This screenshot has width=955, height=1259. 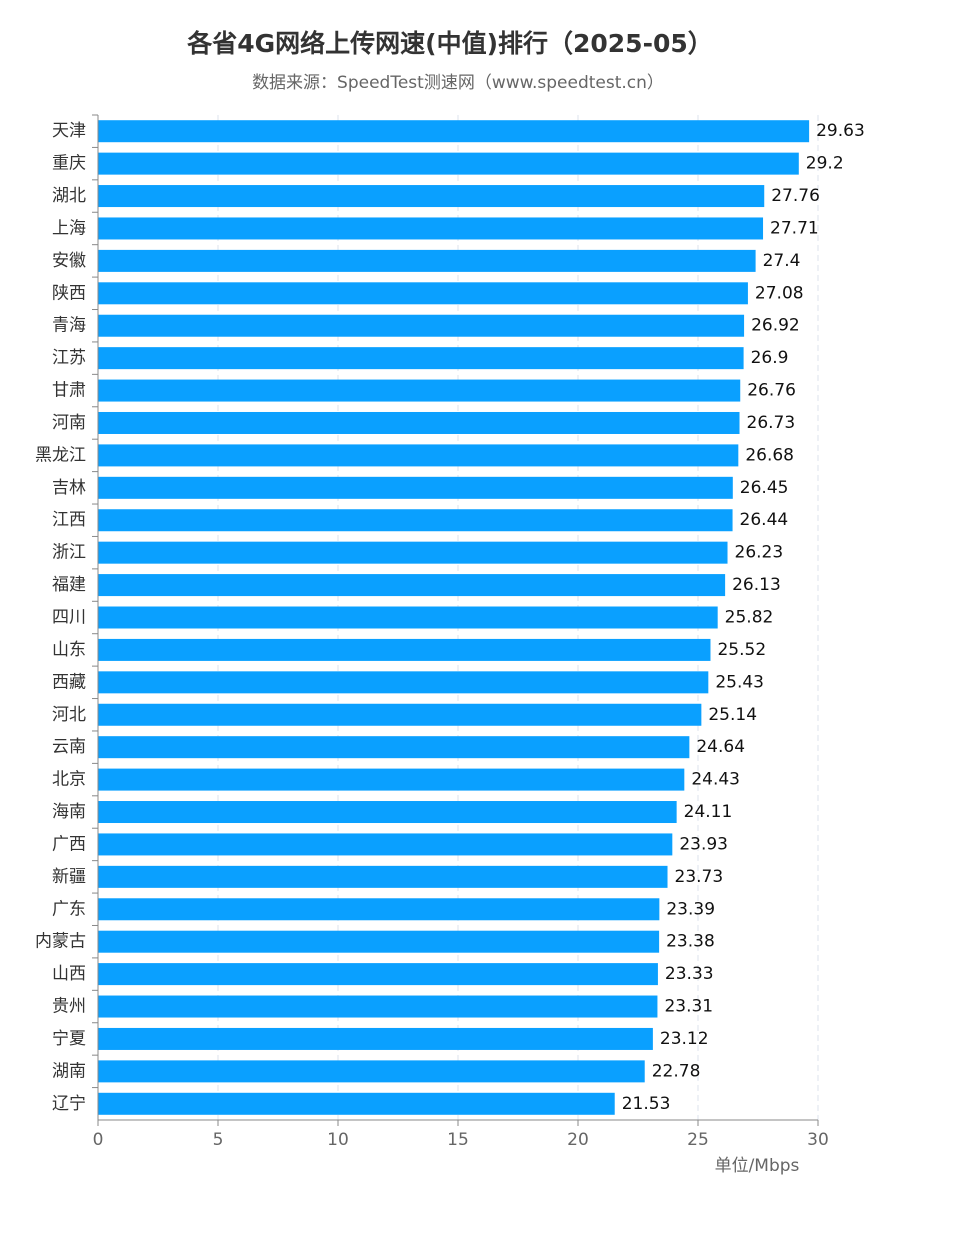 What do you see at coordinates (69, 812) in the screenshot?
I see `y-tick-label: 海南` at bounding box center [69, 812].